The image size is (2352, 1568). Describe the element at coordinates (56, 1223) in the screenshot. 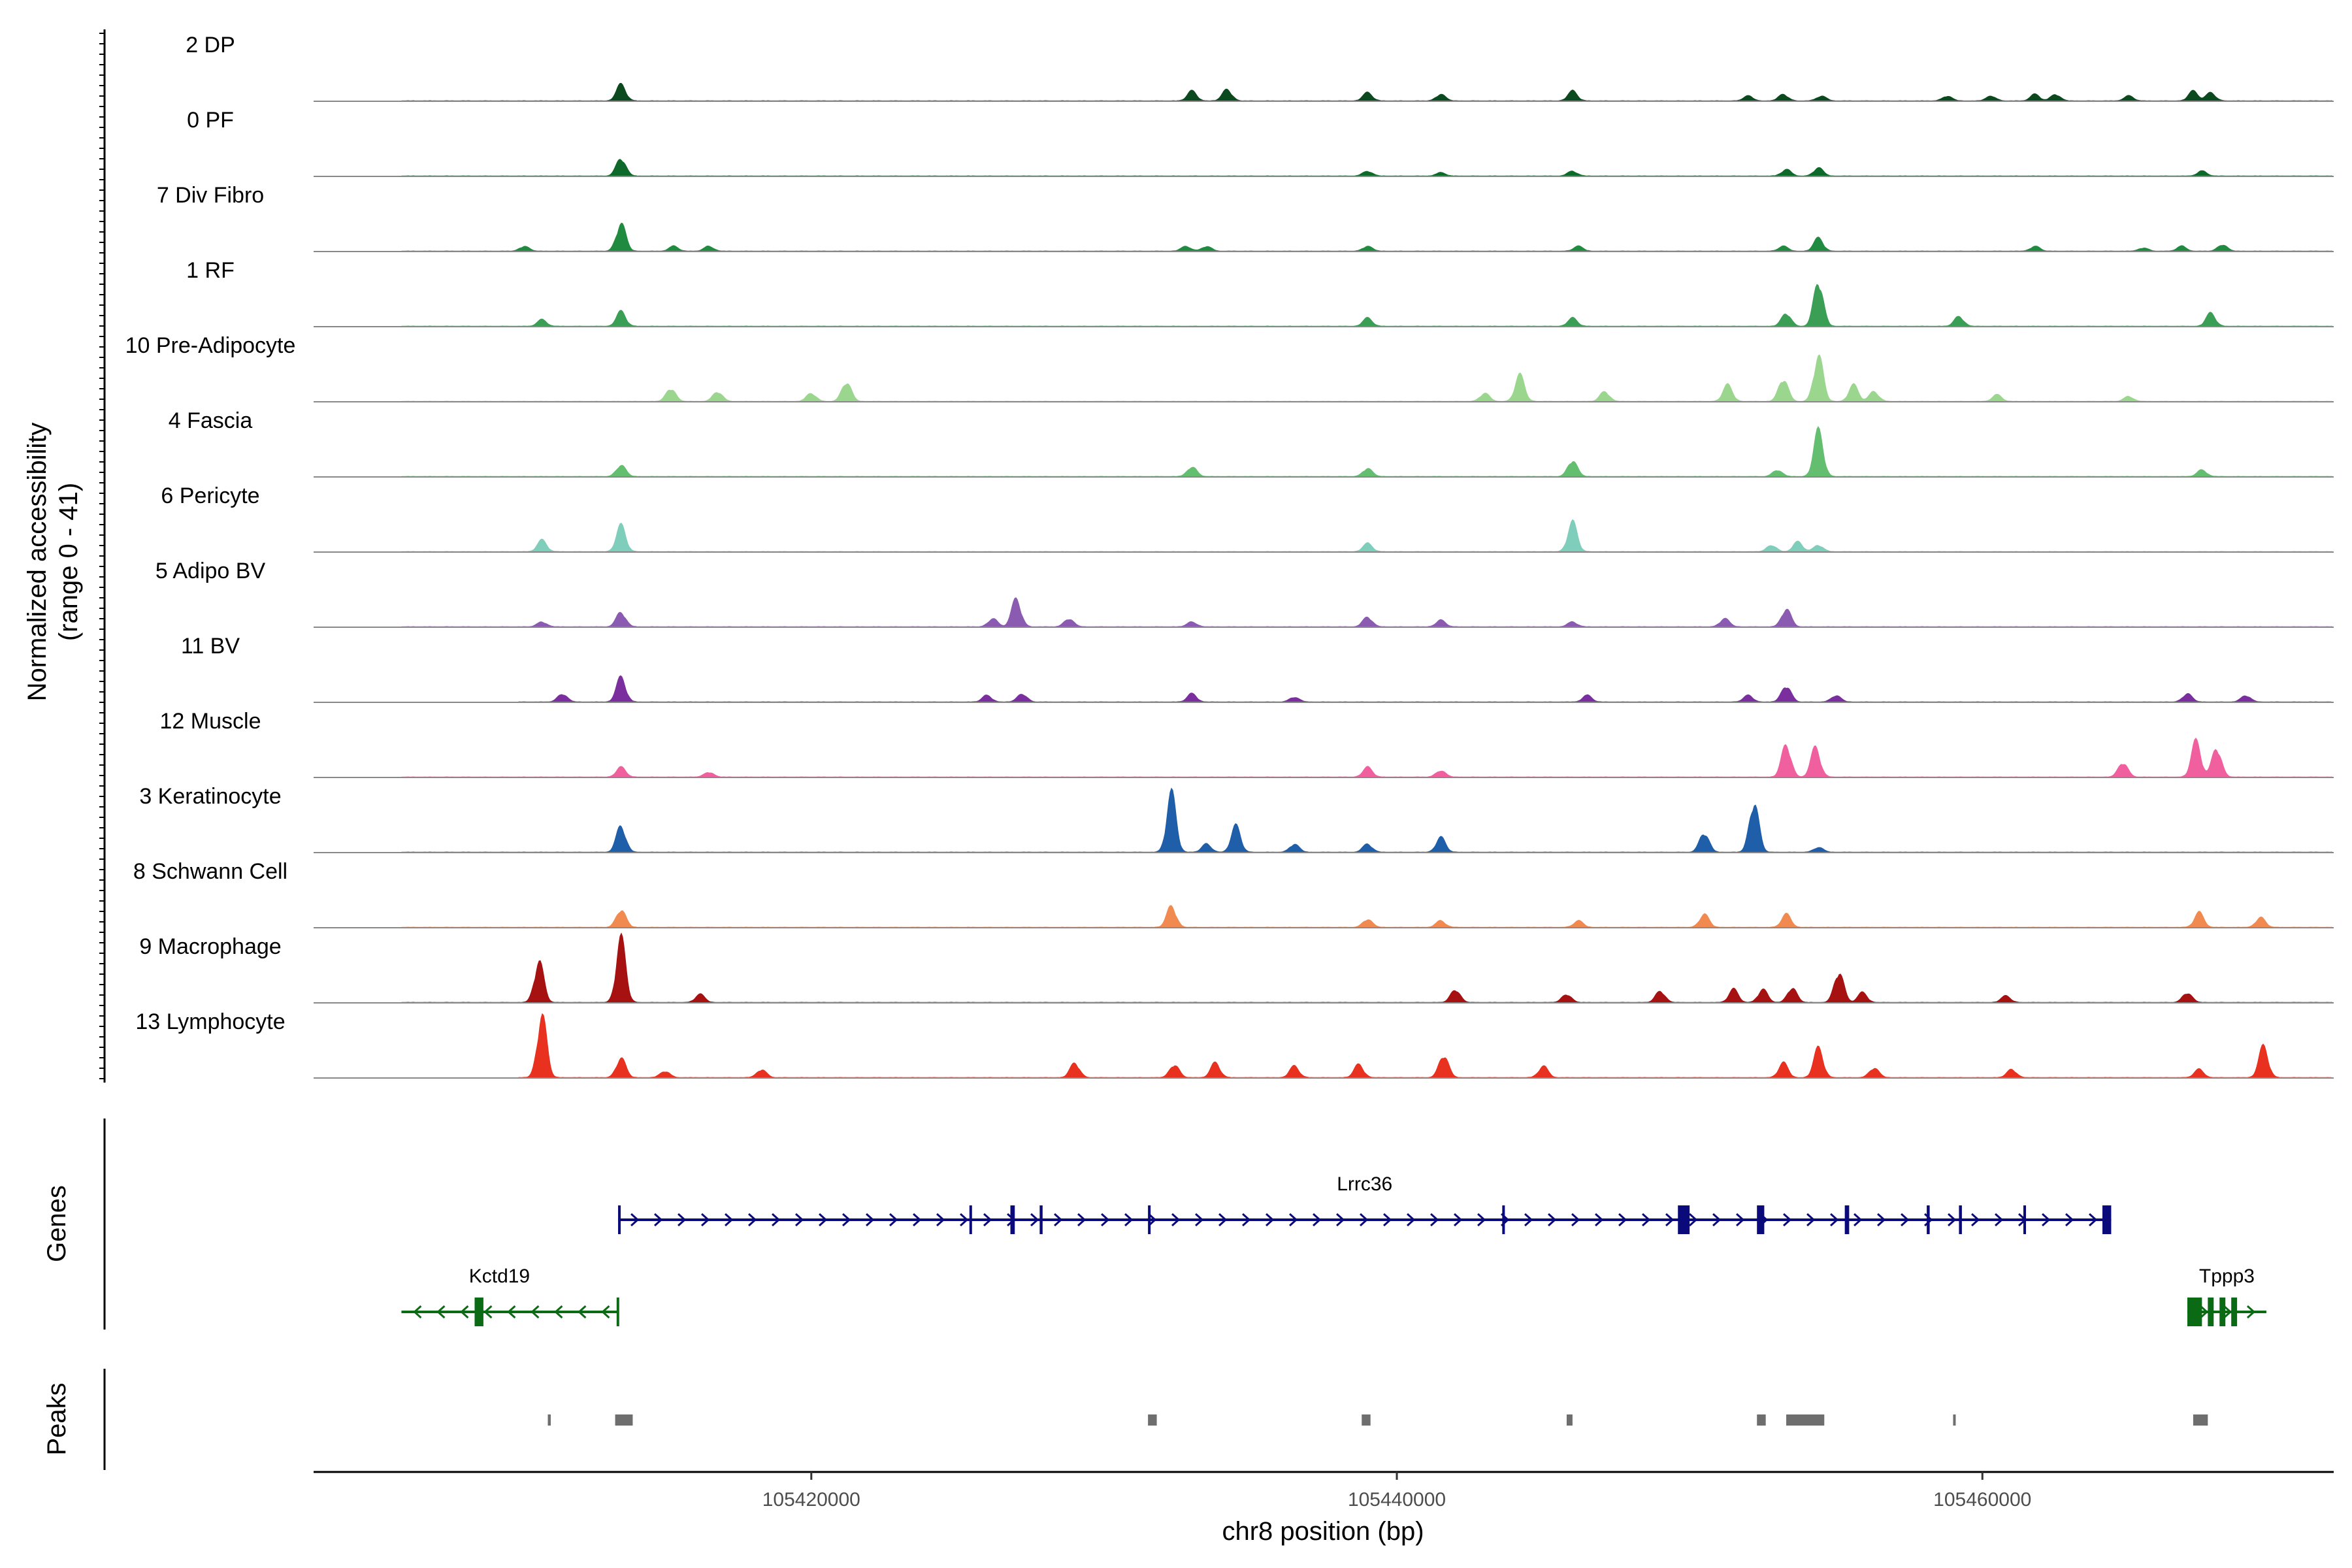

I see `genes-panel-title: Genes` at that location.